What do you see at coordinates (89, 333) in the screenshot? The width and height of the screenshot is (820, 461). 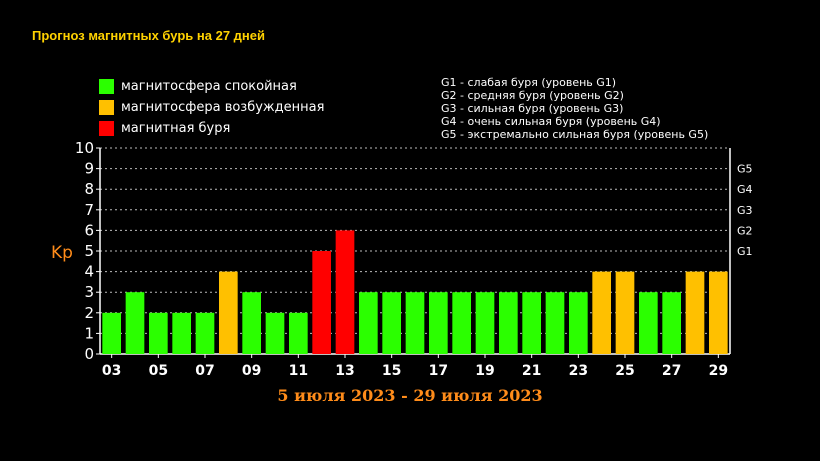 I see `y-tick-label-1: 1` at bounding box center [89, 333].